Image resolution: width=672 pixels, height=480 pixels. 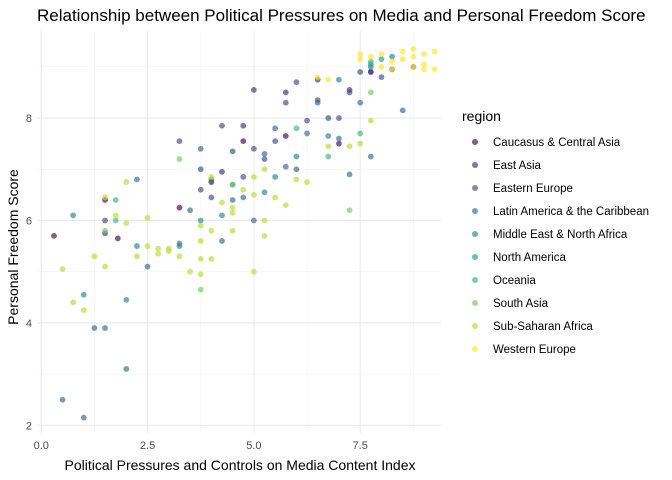 I want to click on legend-label: Latin America & the Caribbean, so click(x=571, y=212).